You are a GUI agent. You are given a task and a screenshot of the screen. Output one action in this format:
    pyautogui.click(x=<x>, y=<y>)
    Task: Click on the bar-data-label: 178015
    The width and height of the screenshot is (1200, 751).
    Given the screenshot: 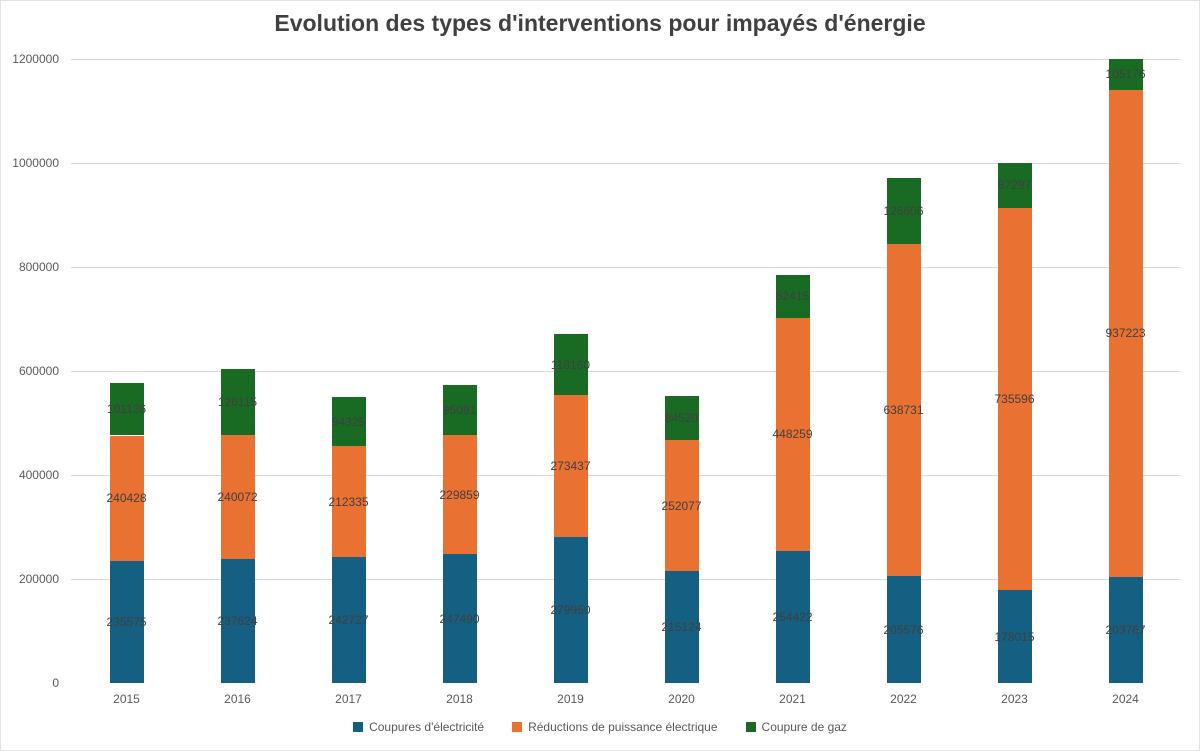 What is the action you would take?
    pyautogui.click(x=1014, y=636)
    